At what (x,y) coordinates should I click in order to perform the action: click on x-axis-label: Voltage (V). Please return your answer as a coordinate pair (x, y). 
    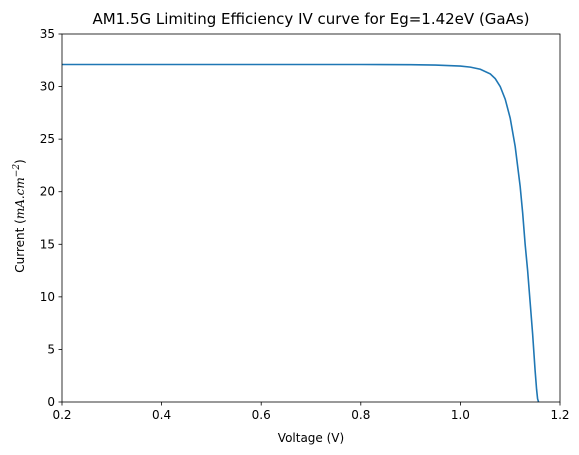
    Looking at the image, I should click on (311, 438).